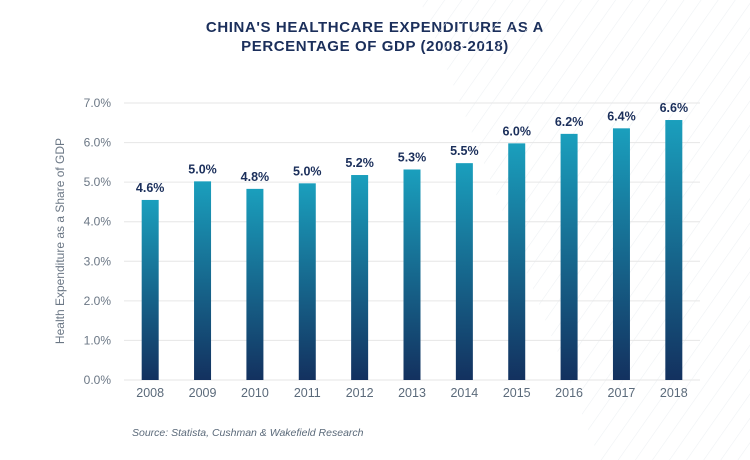 The width and height of the screenshot is (750, 460). What do you see at coordinates (360, 393) in the screenshot?
I see `x-tick-label: 2012` at bounding box center [360, 393].